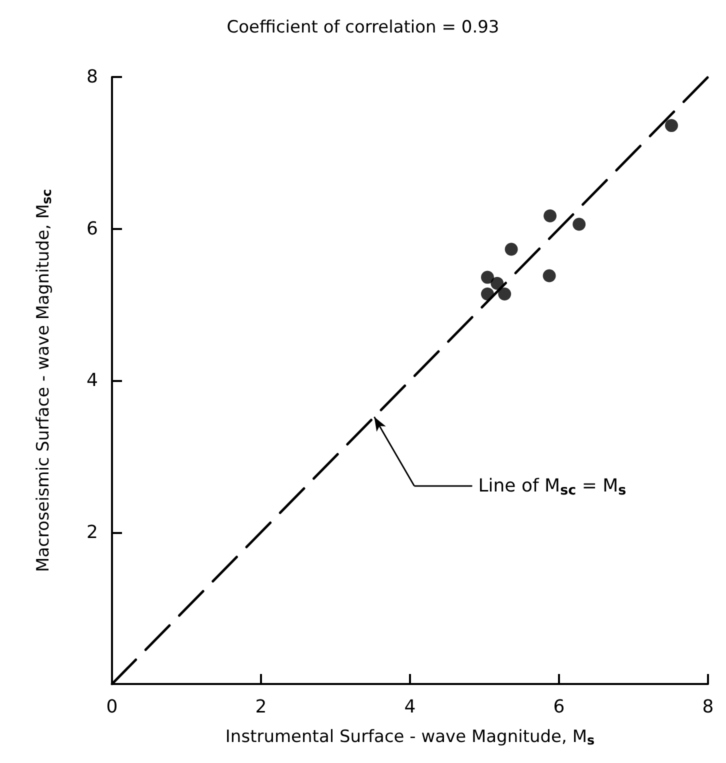 This screenshot has height=763, width=726. I want to click on x-tick-label: 2, so click(261, 707).